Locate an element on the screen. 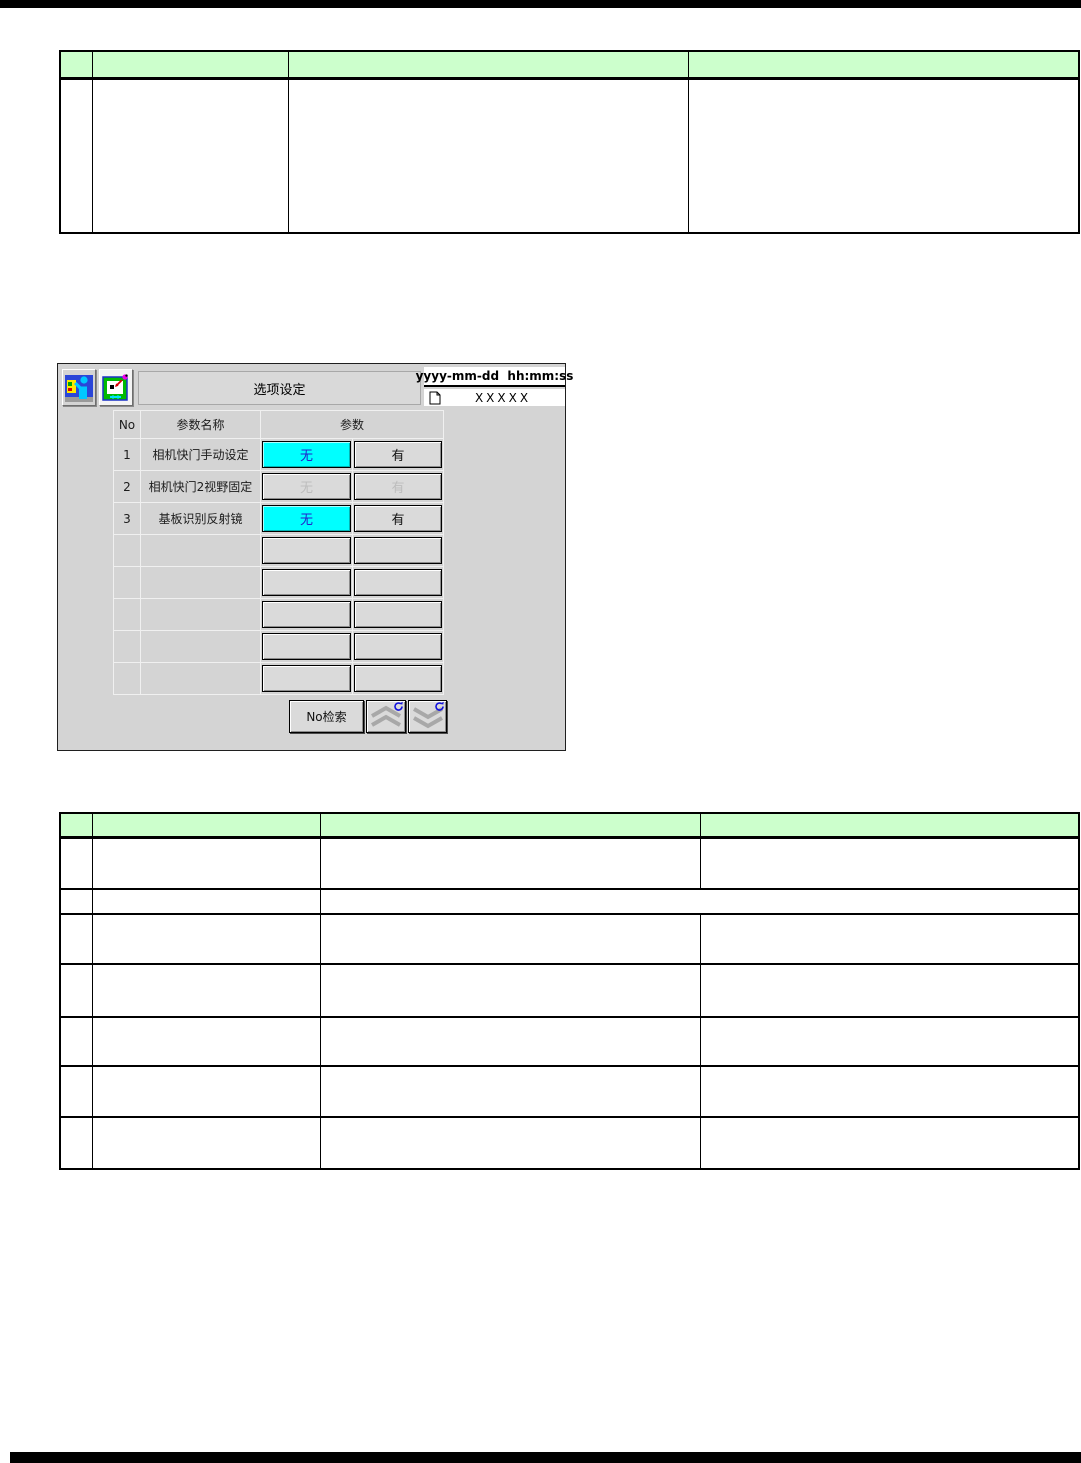 This screenshot has height=1463, width=1081. screen-adjust-button is located at coordinates (116, 387).